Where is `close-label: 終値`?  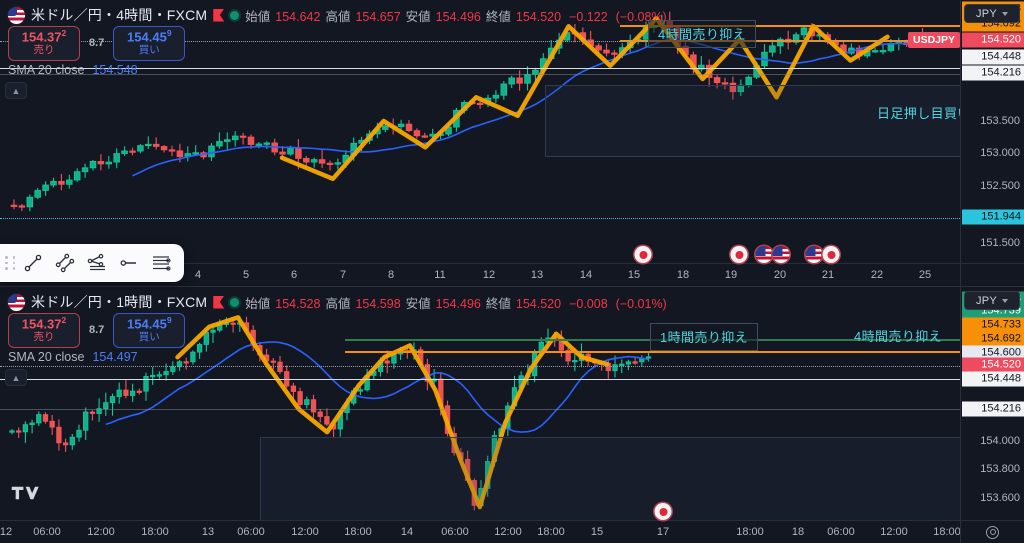
close-label: 終値 is located at coordinates (498, 303).